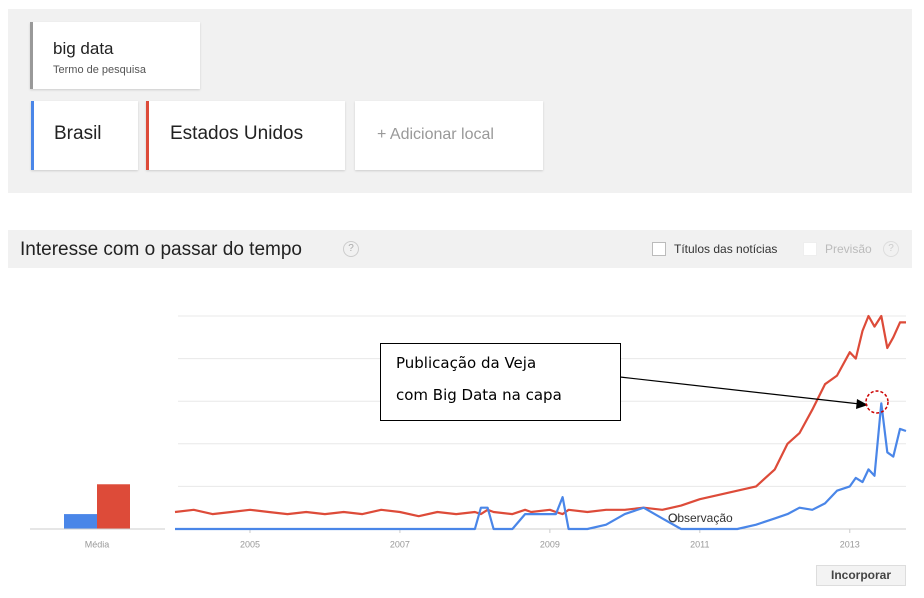  I want to click on highlight-circle, so click(877, 402).